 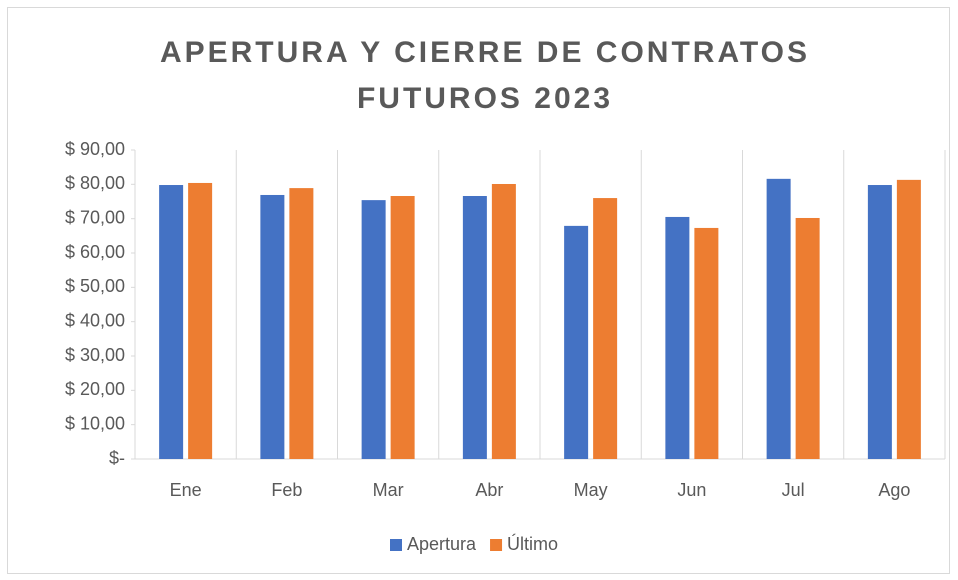 I want to click on y-tick-label: $ 40,00, so click(x=95, y=320).